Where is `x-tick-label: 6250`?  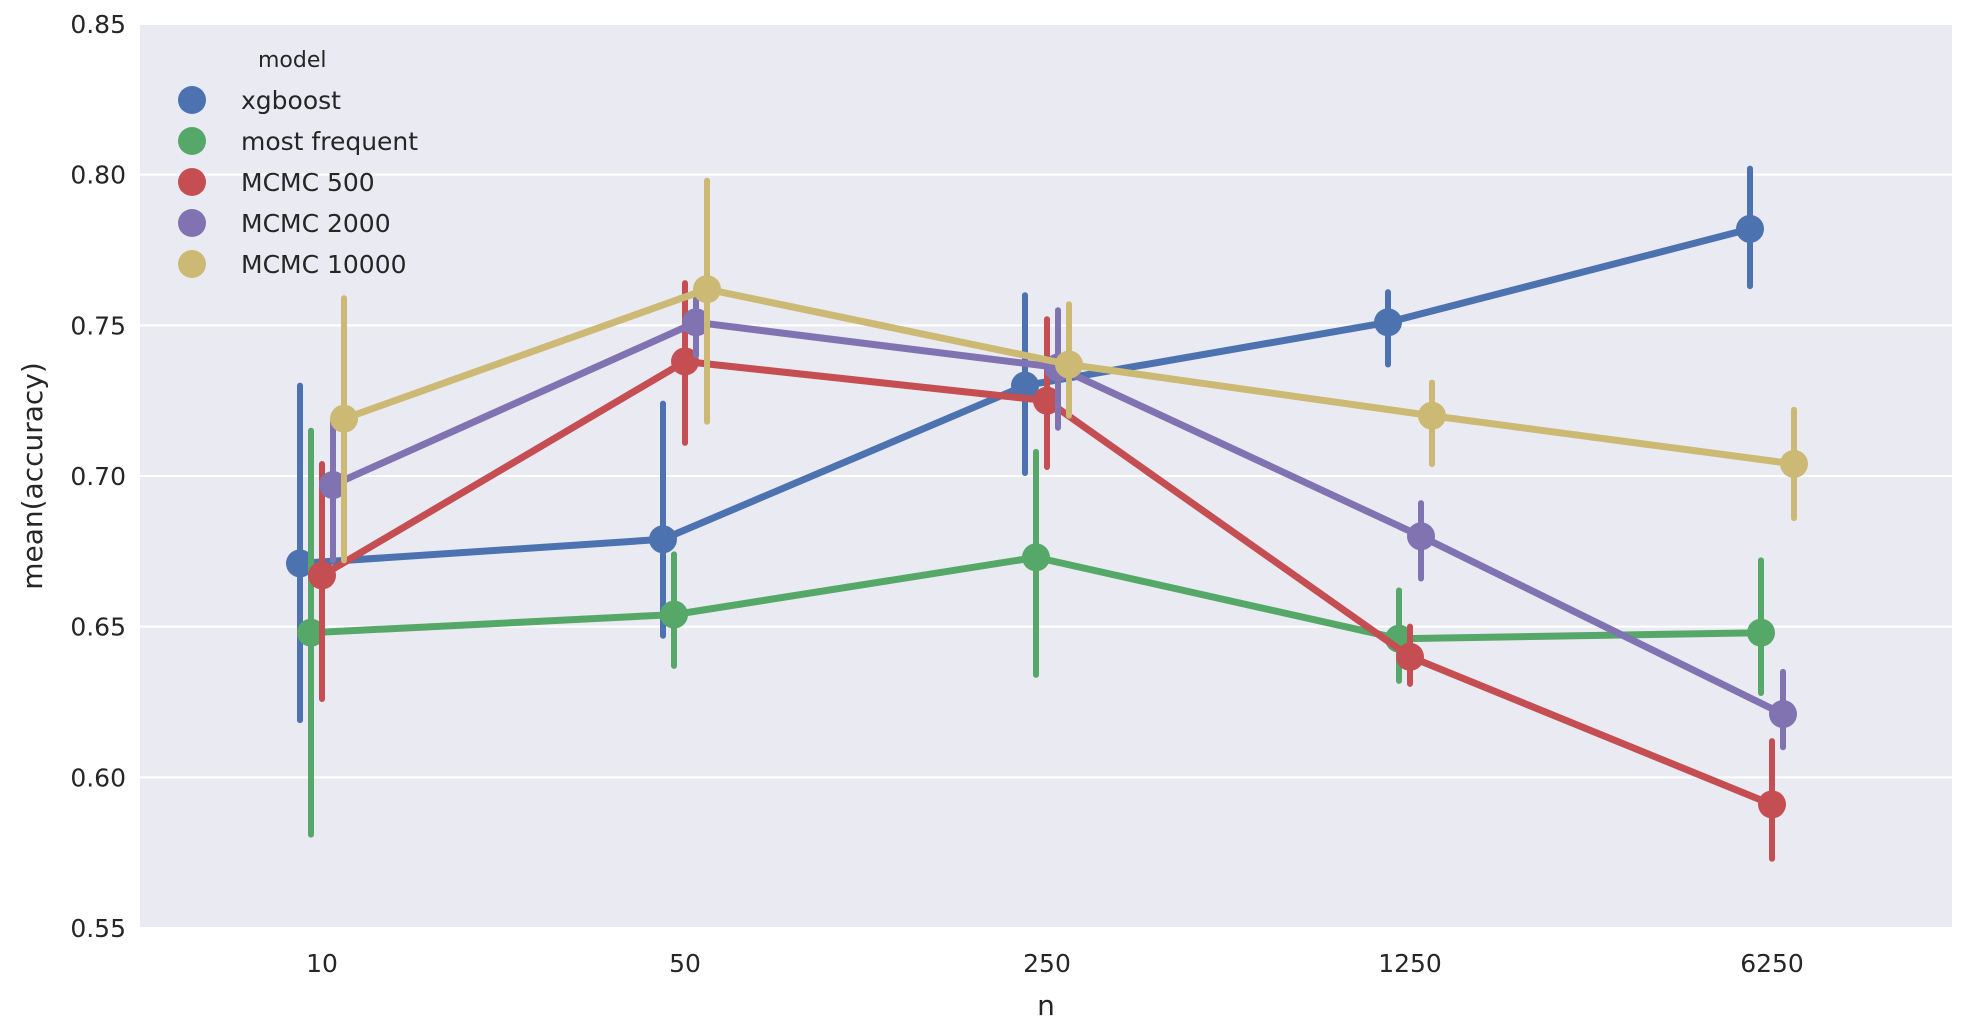
x-tick-label: 6250 is located at coordinates (1772, 963).